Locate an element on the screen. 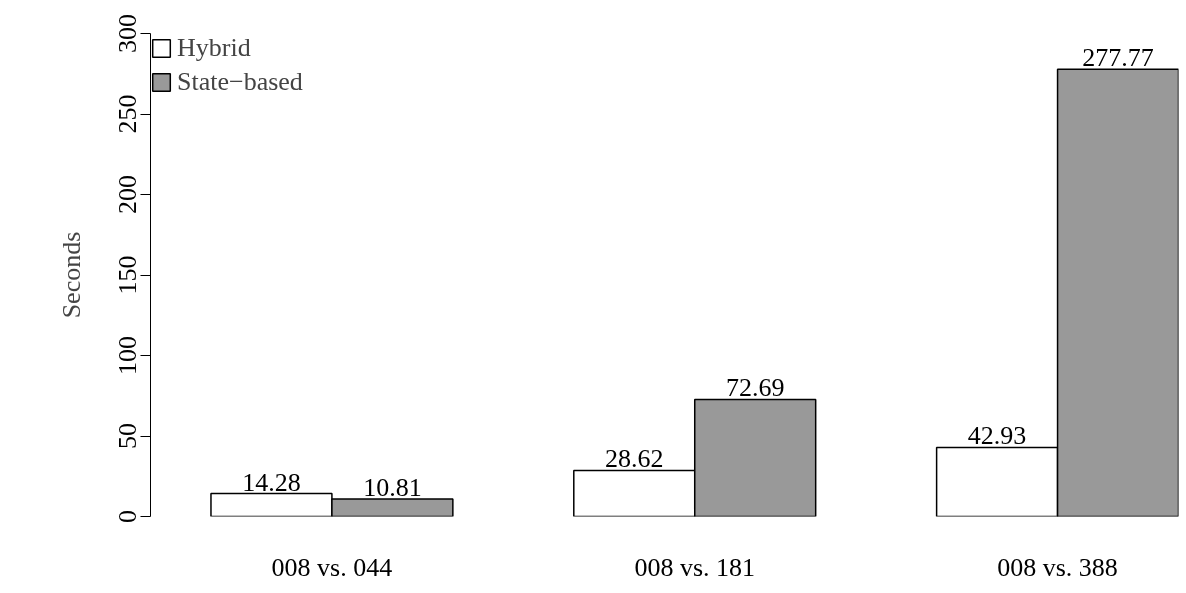 The image size is (1186, 593). y-tick-label: 300 is located at coordinates (127, 33).